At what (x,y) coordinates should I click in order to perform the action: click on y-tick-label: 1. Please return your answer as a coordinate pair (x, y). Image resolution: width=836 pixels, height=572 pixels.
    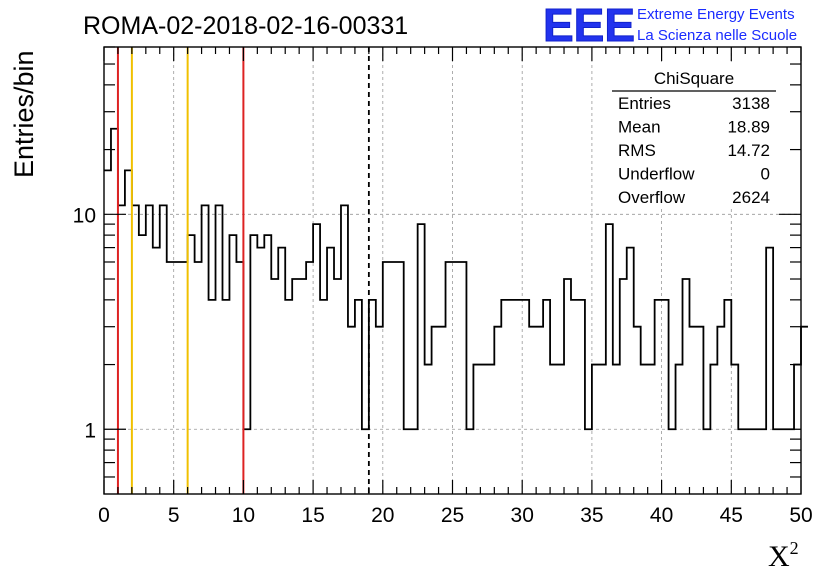
    Looking at the image, I should click on (90, 430).